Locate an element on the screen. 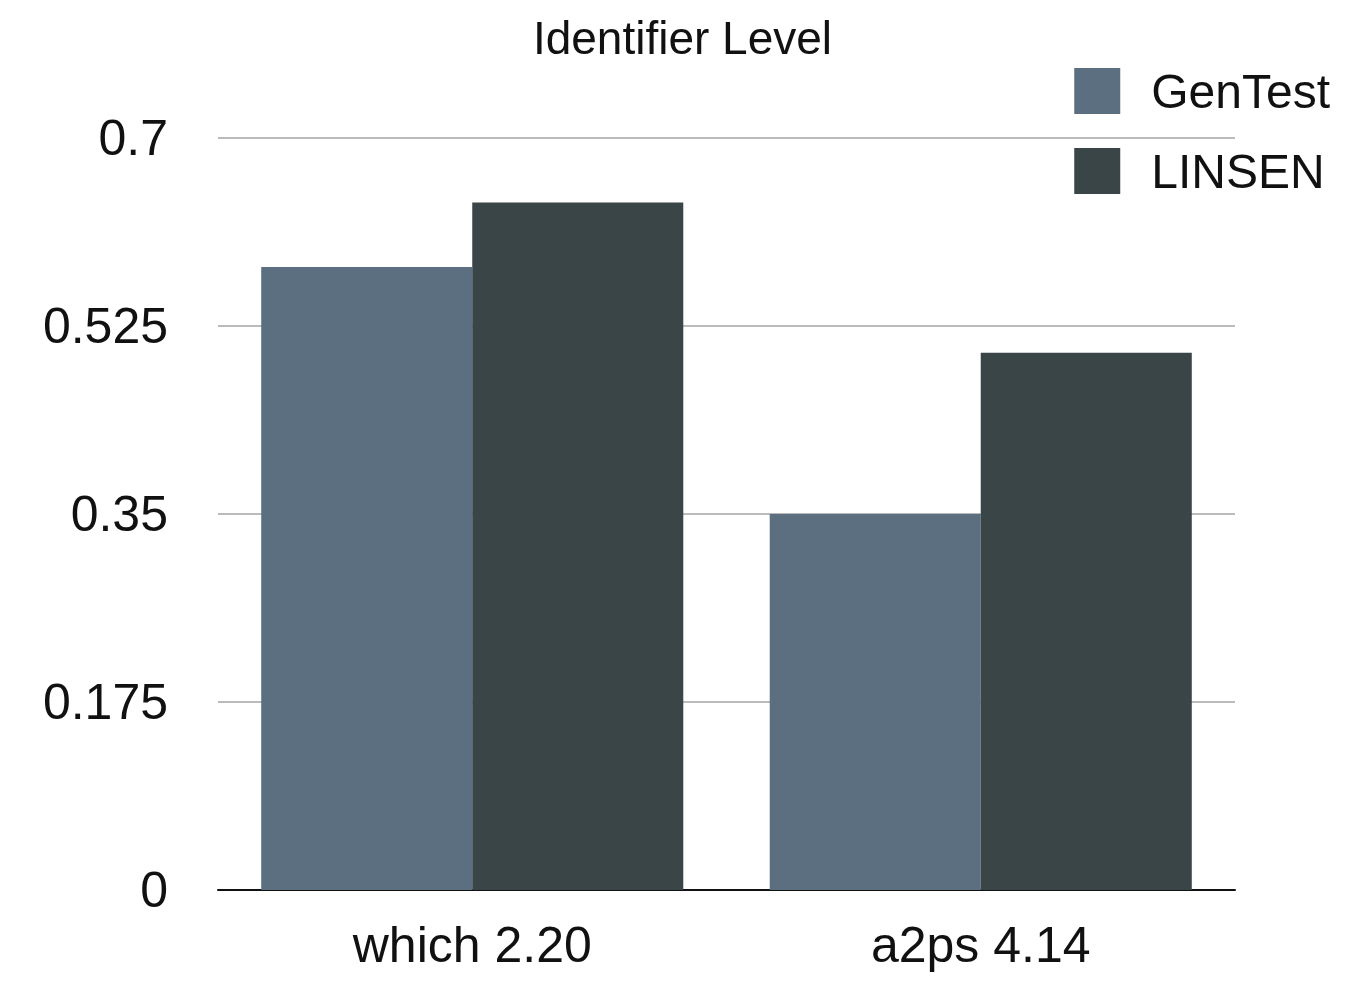 Image resolution: width=1365 pixels, height=985 pixels. x-tick-label: a2ps 4.14 is located at coordinates (980, 945).